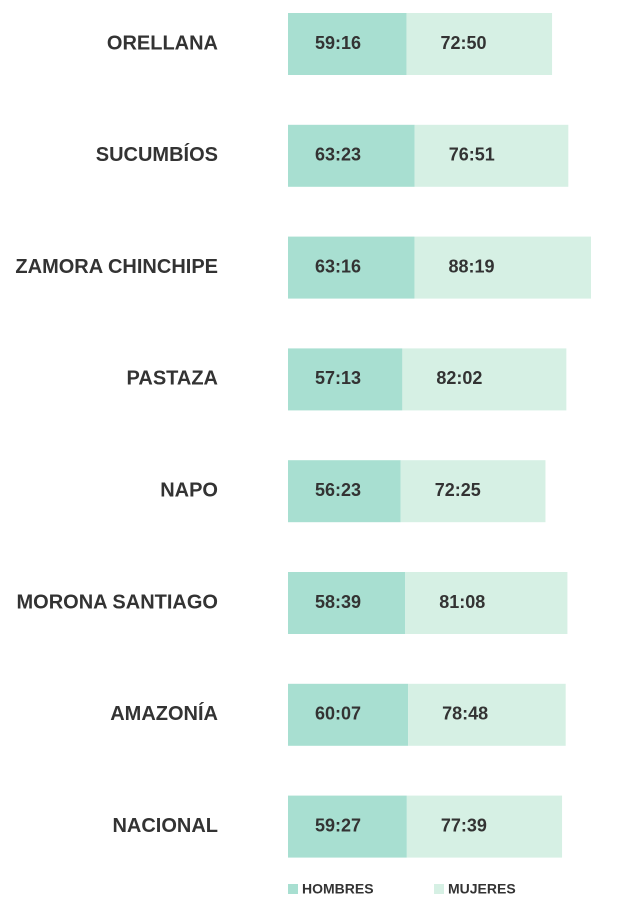 This screenshot has width=627, height=898. I want to click on category-label: ORELLANA, so click(162, 43).